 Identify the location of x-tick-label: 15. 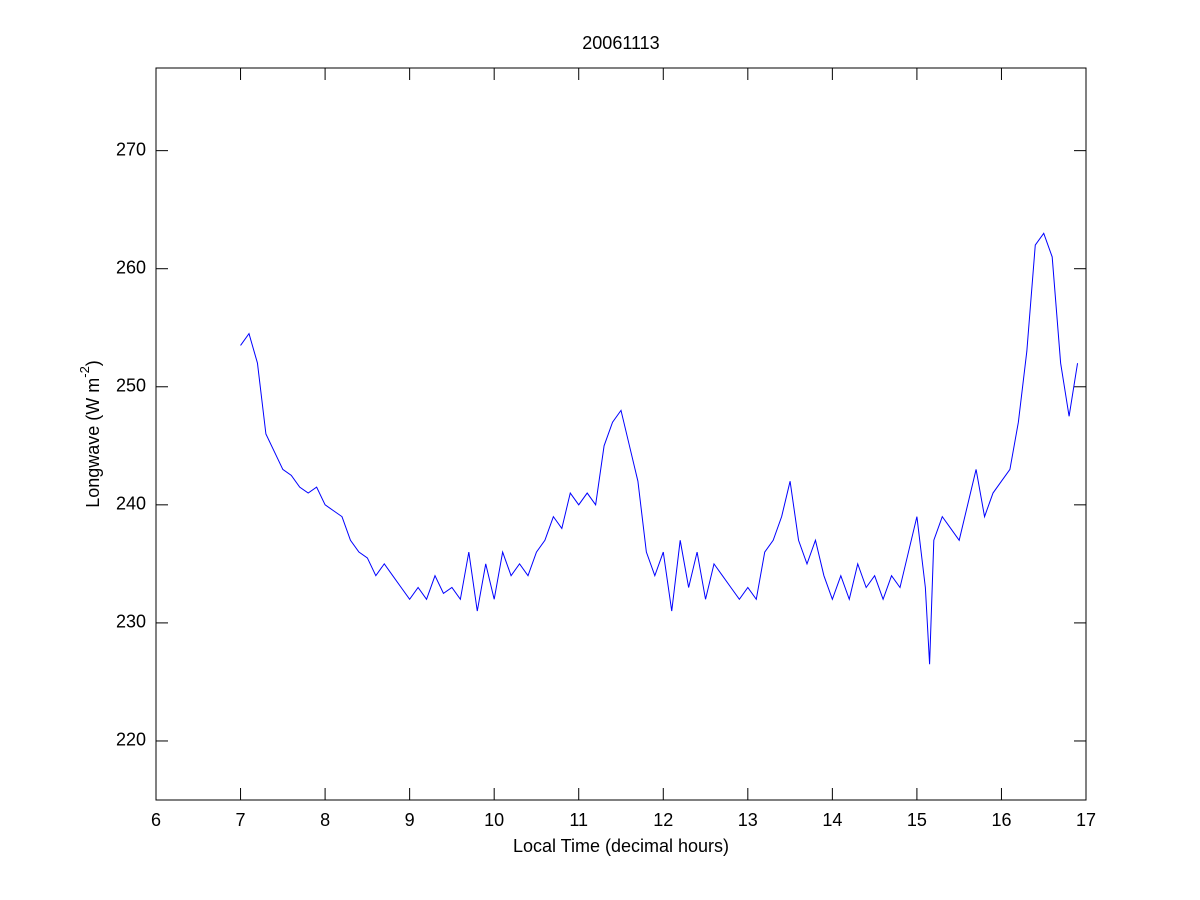
(917, 820).